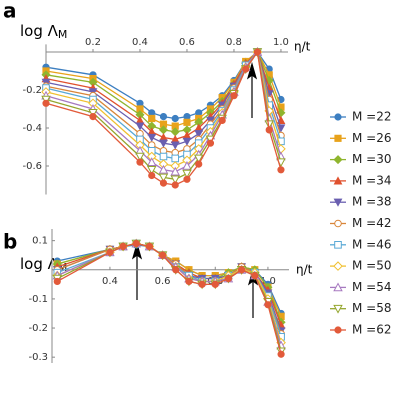  Describe the element at coordinates (361, 202) in the screenshot. I see `legend-item: M =38` at that location.